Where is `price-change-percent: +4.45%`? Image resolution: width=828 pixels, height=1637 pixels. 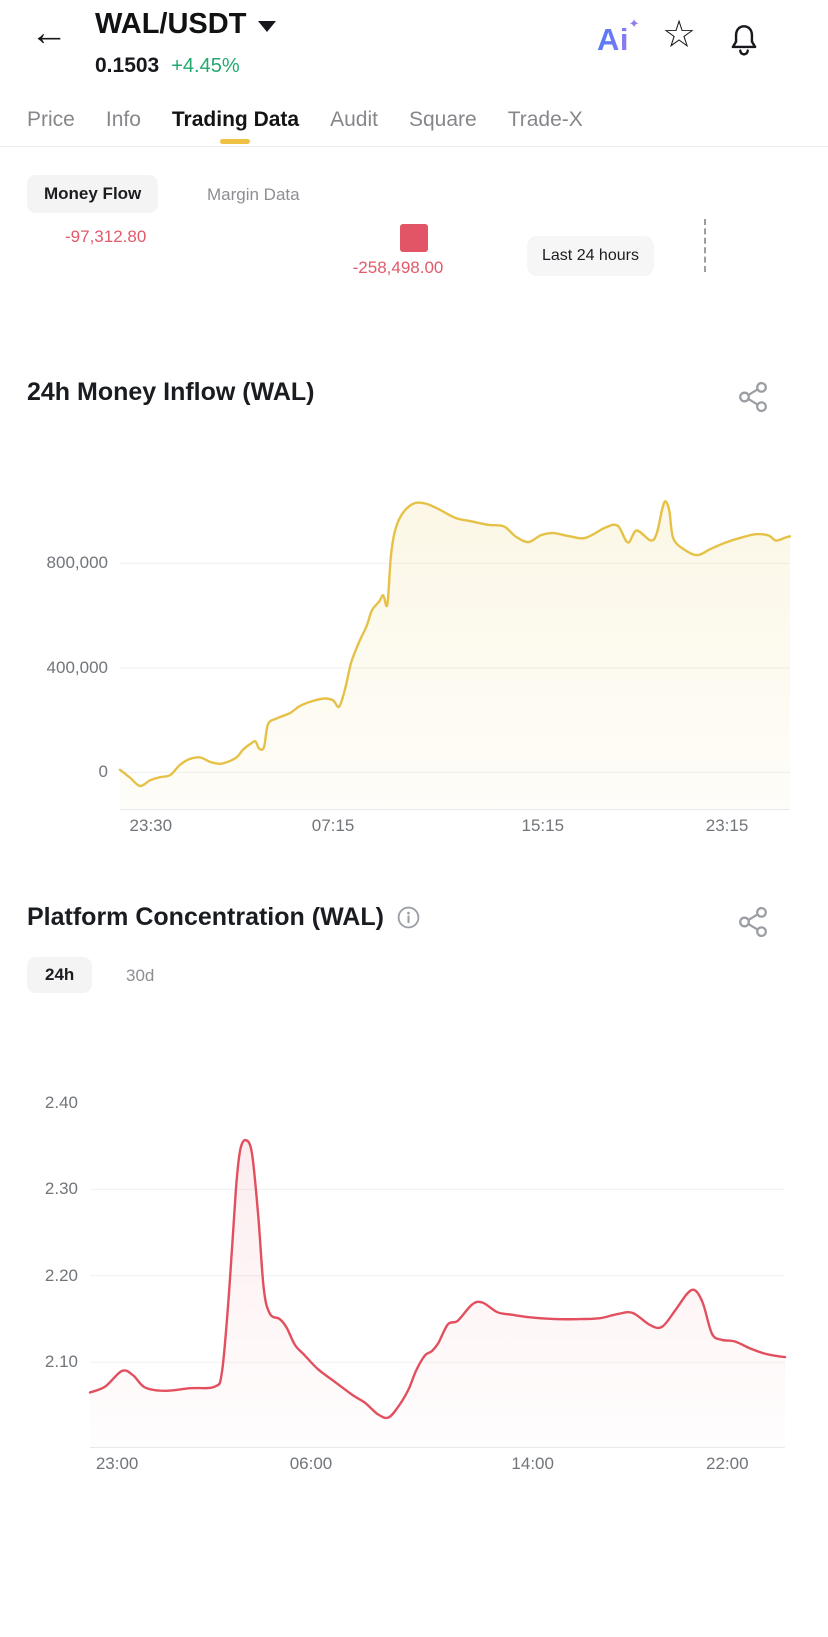
price-change-percent: +4.45% is located at coordinates (205, 66).